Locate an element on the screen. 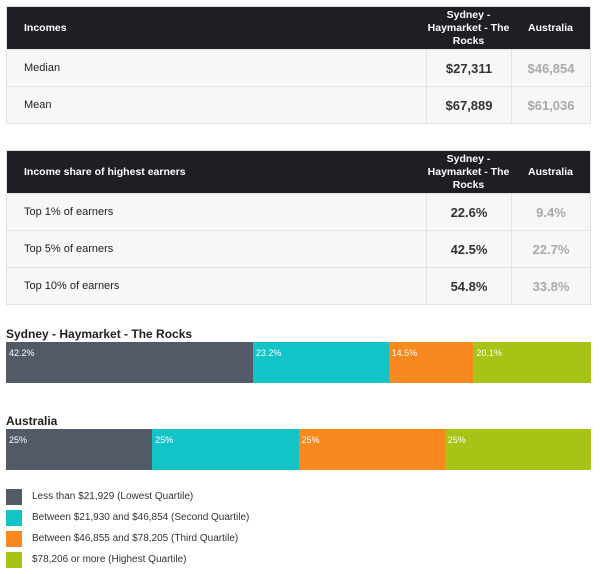  region-chart-title: Sydney - Haymarket - The Rocks is located at coordinates (99, 334).